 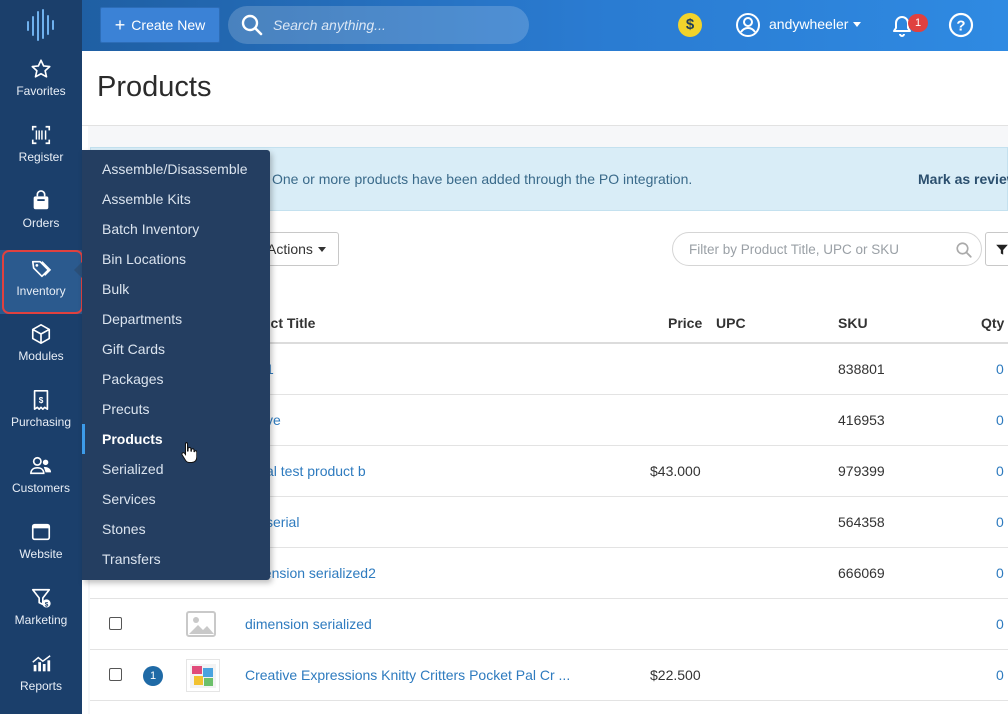 What do you see at coordinates (201, 624) in the screenshot?
I see `image-placeholder-icon` at bounding box center [201, 624].